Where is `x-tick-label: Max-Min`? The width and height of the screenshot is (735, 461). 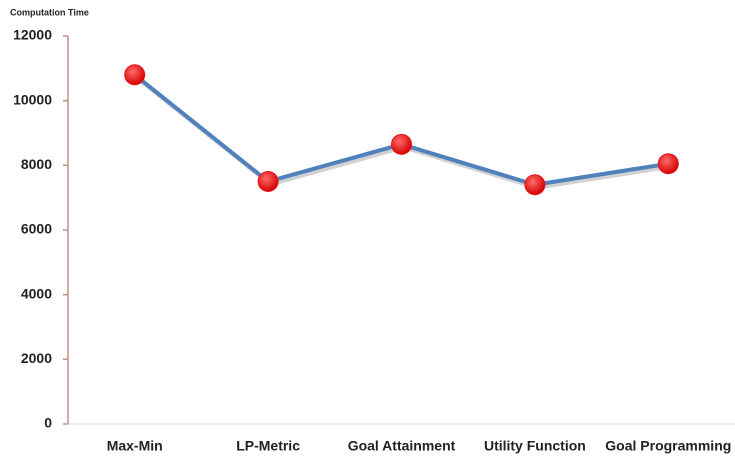 x-tick-label: Max-Min is located at coordinates (135, 446).